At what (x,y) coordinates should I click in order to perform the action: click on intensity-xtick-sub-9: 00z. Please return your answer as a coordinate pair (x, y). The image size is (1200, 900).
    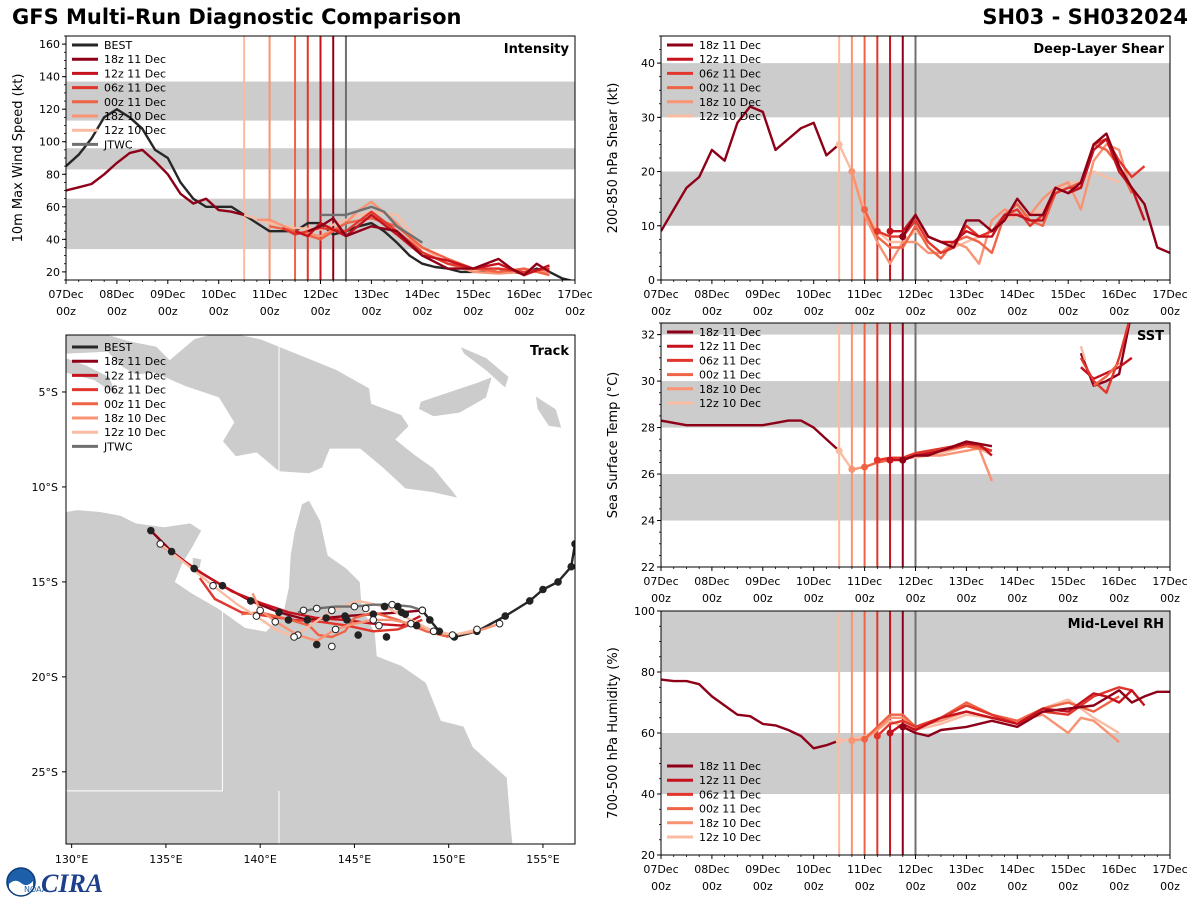
    Looking at the image, I should click on (524, 311).